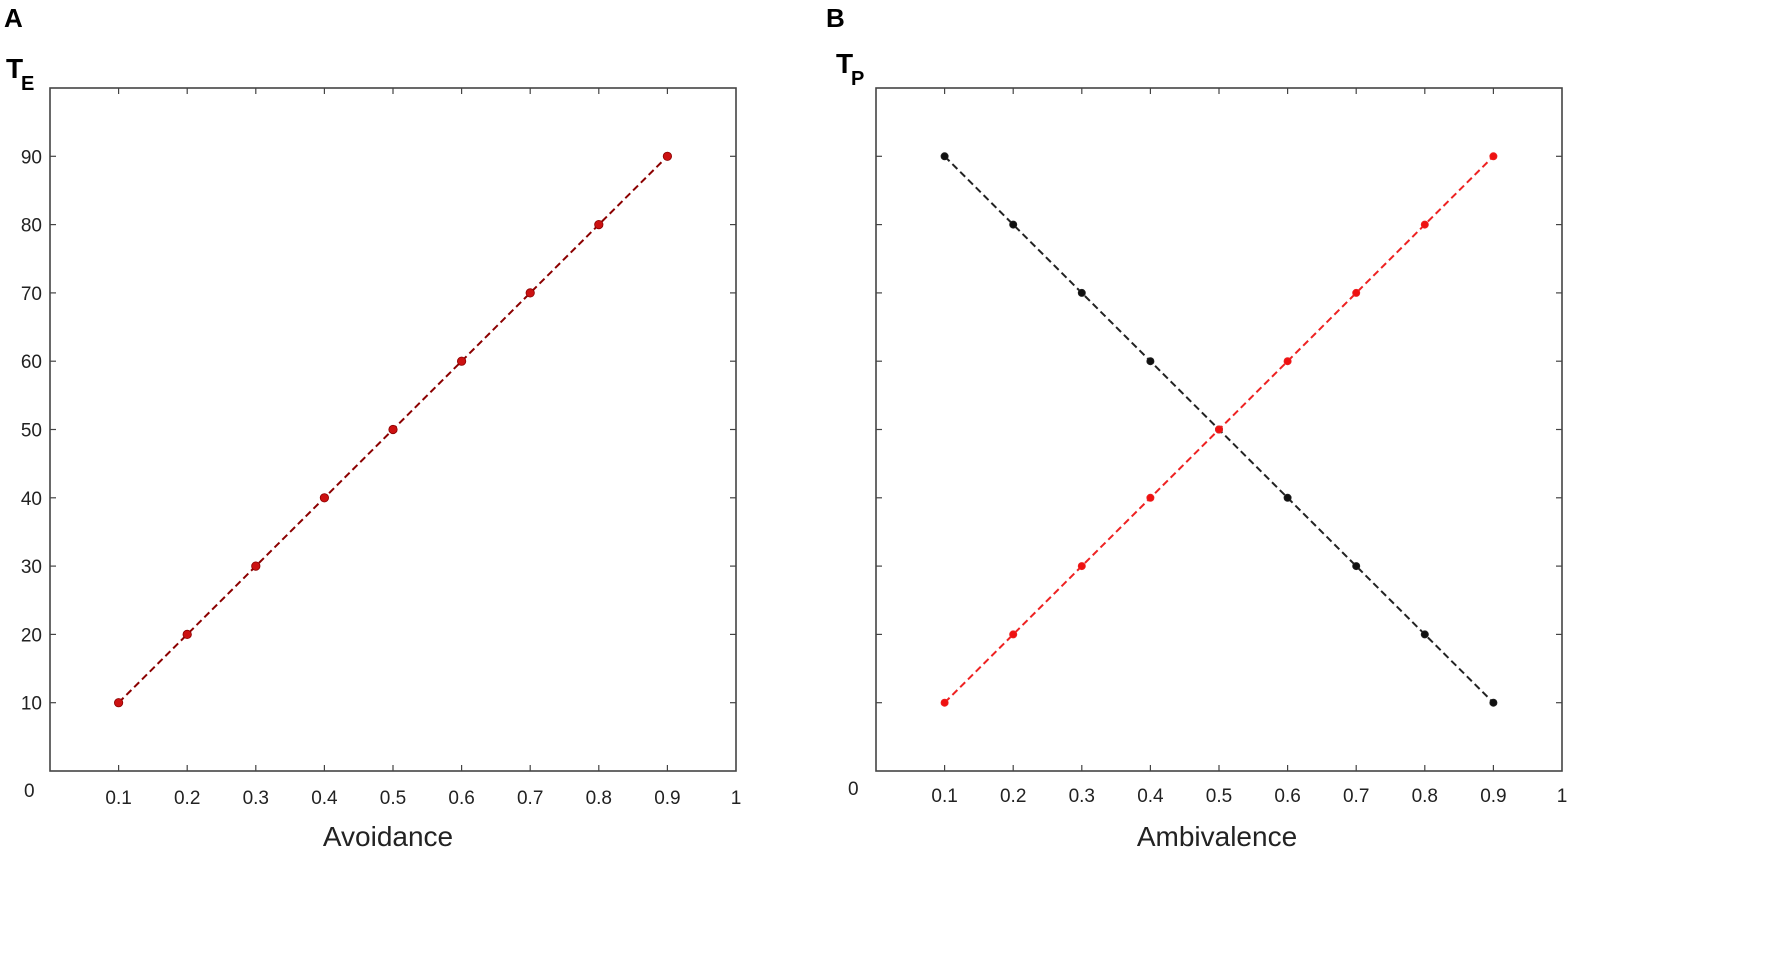 Image resolution: width=1772 pixels, height=964 pixels. I want to click on panel-b-ylabel-main: T, so click(844, 63).